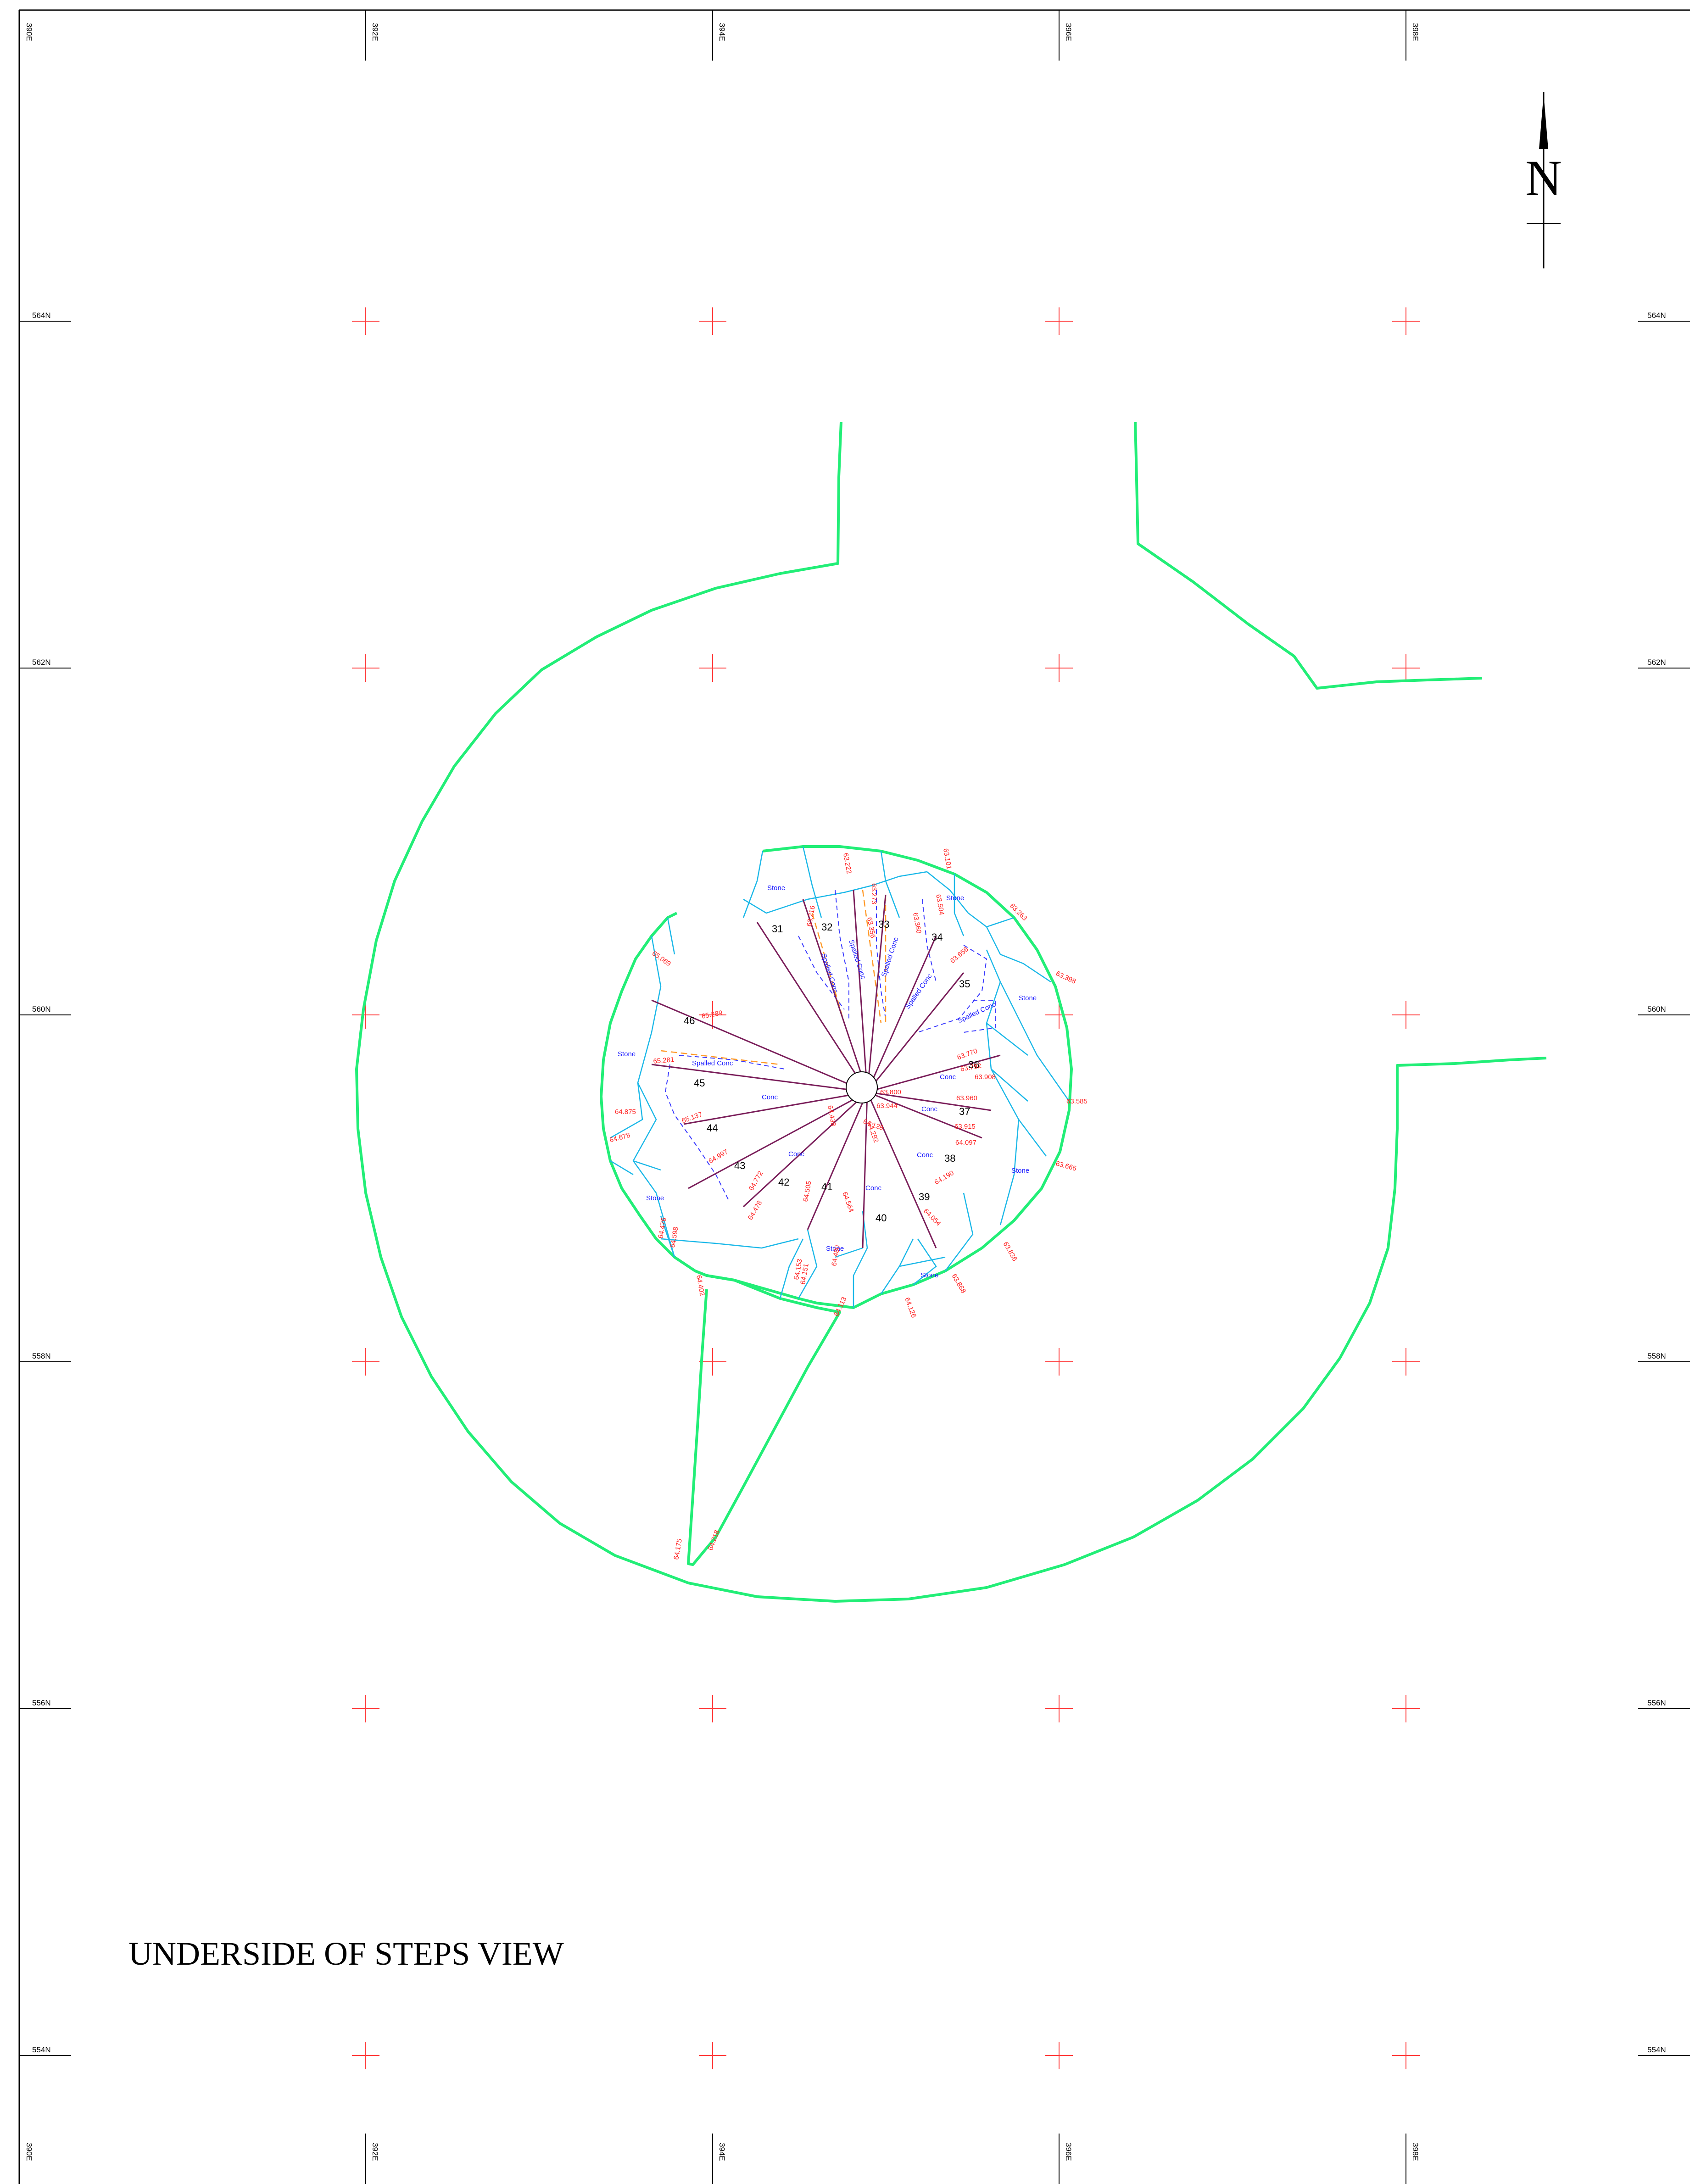 Image resolution: width=1690 pixels, height=2184 pixels. What do you see at coordinates (965, 1143) in the screenshot?
I see `elevation-label: 64.097` at bounding box center [965, 1143].